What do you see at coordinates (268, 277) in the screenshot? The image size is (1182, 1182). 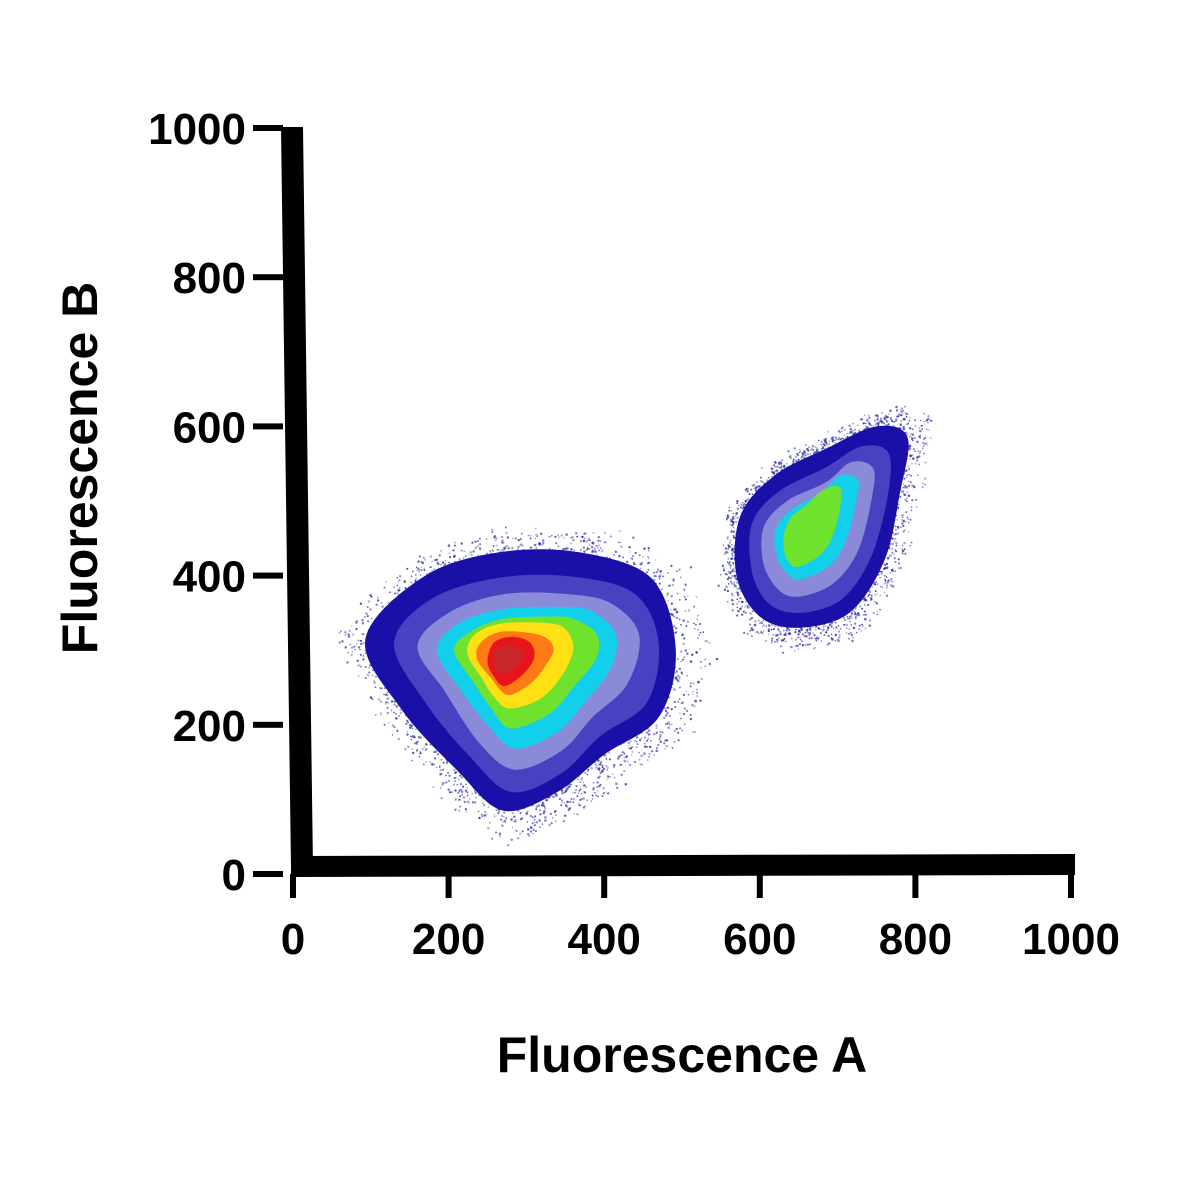 I see `y-tick` at bounding box center [268, 277].